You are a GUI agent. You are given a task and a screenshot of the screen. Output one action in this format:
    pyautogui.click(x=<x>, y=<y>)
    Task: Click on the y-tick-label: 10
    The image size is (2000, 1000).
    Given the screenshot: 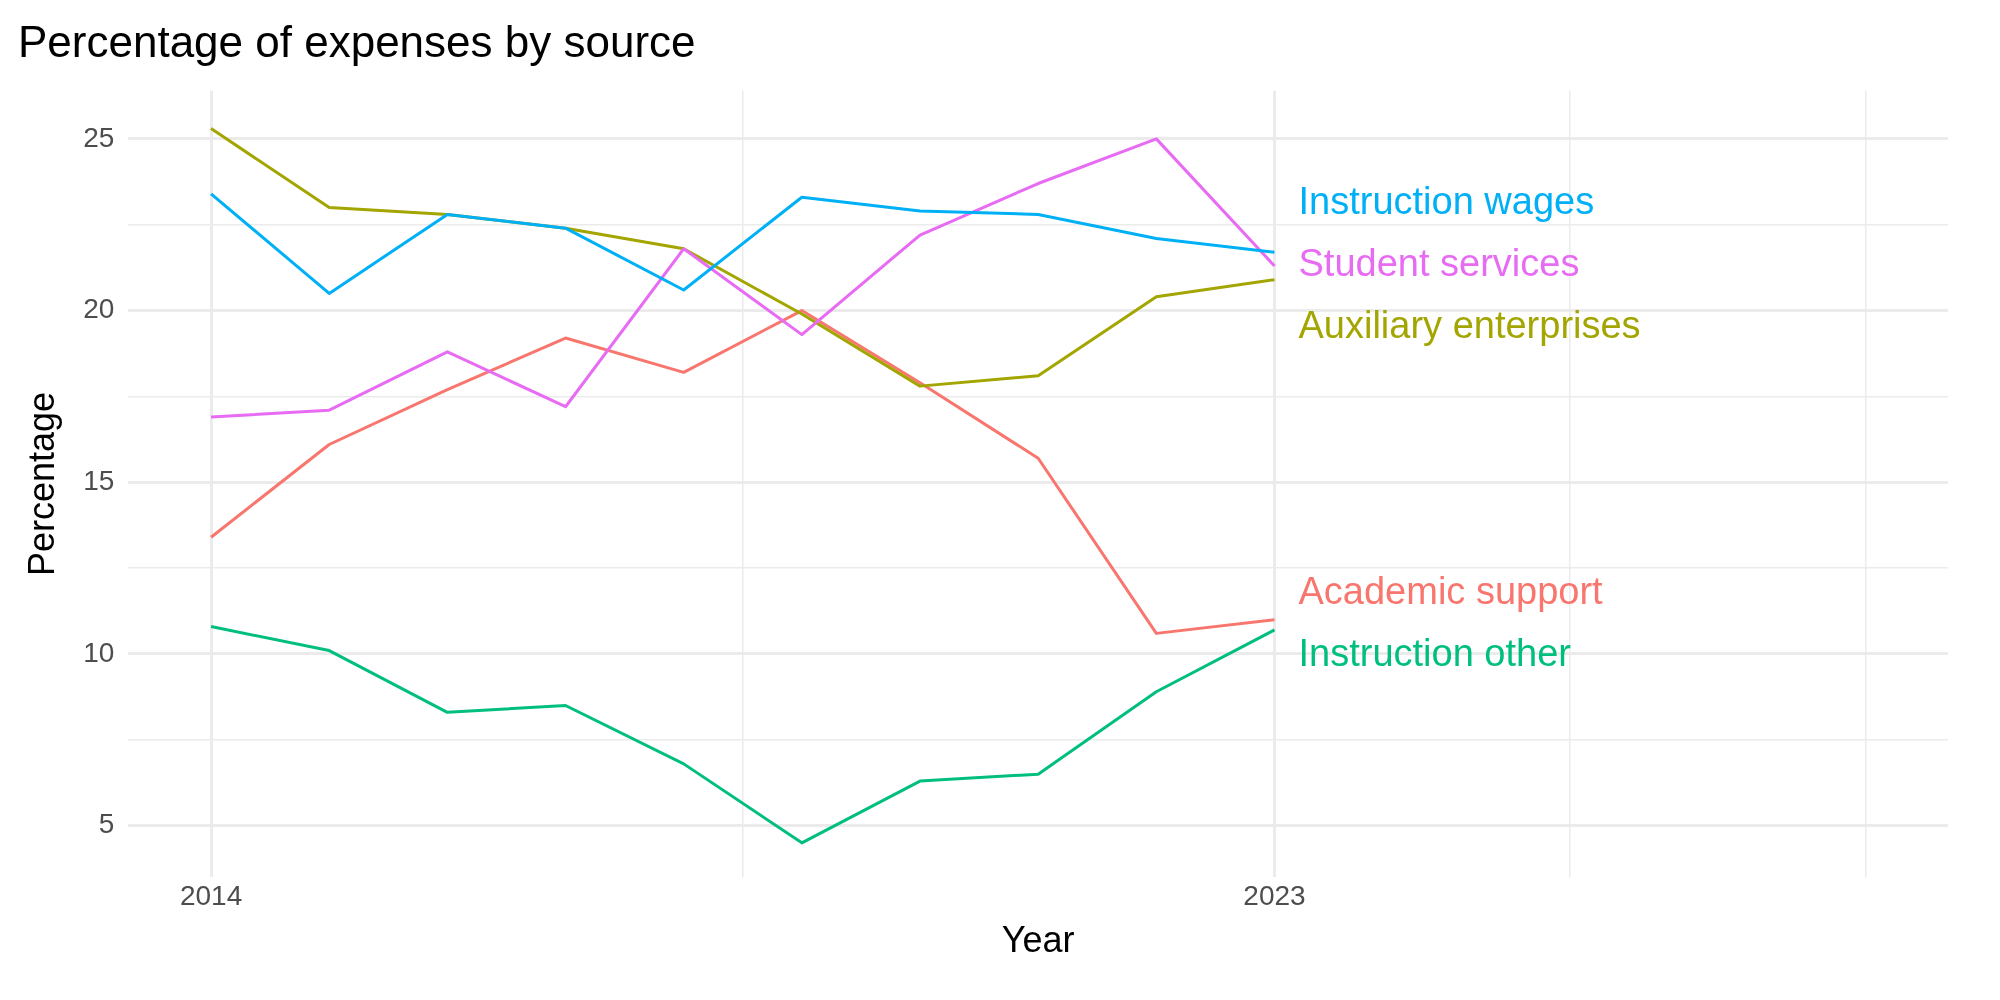 What is the action you would take?
    pyautogui.click(x=99, y=652)
    